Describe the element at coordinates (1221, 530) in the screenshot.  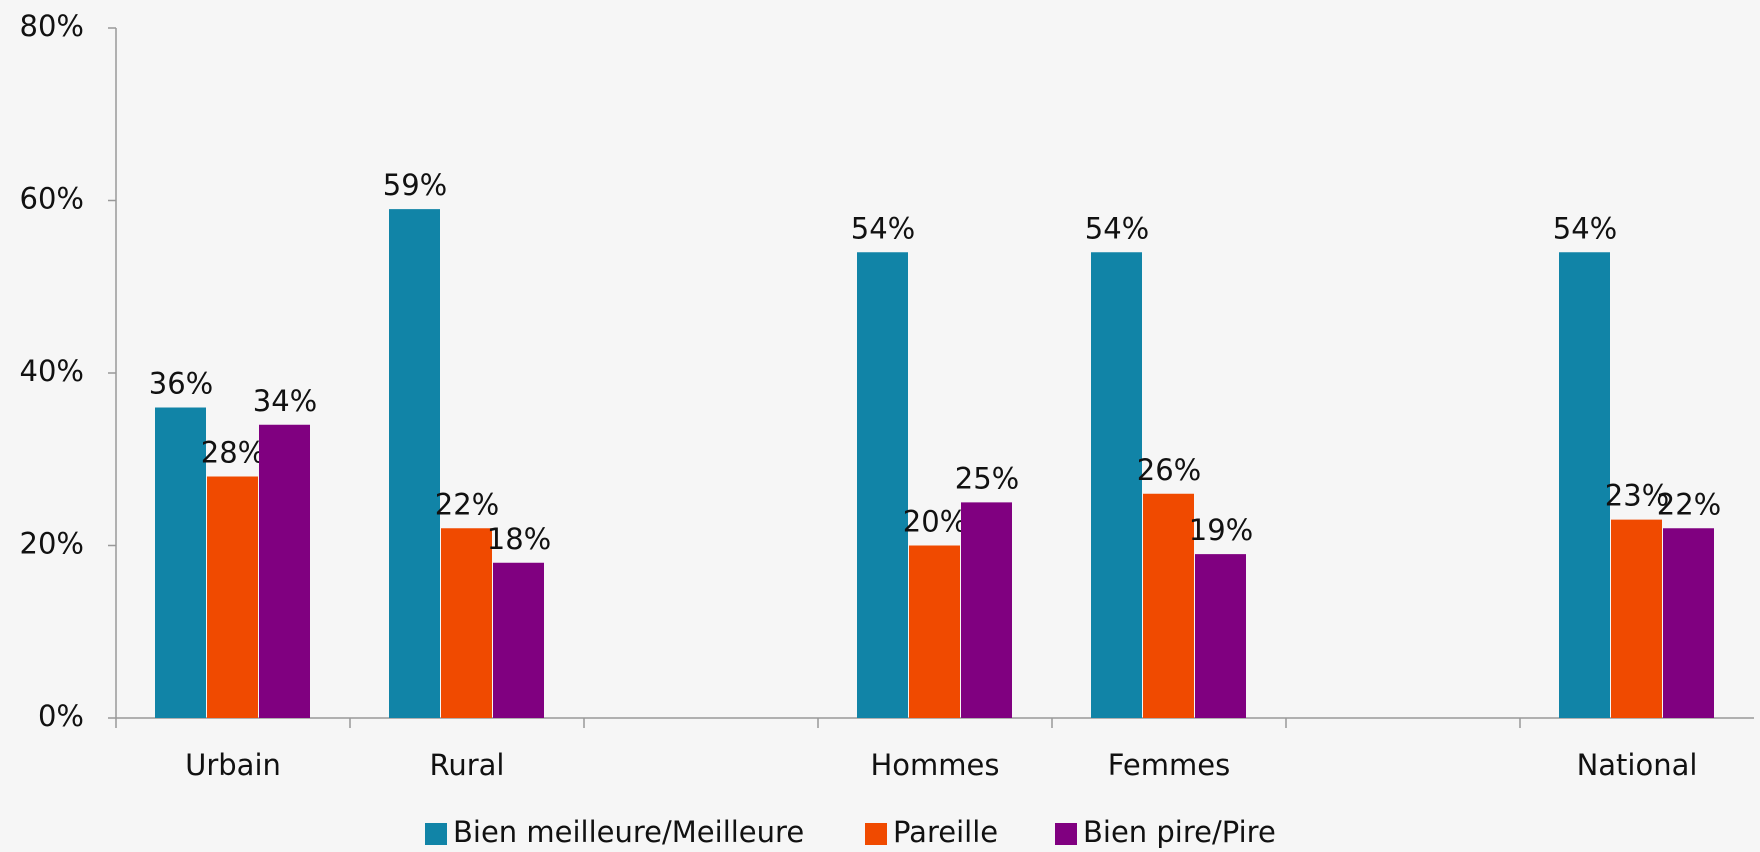
I see `data-label: 19%` at that location.